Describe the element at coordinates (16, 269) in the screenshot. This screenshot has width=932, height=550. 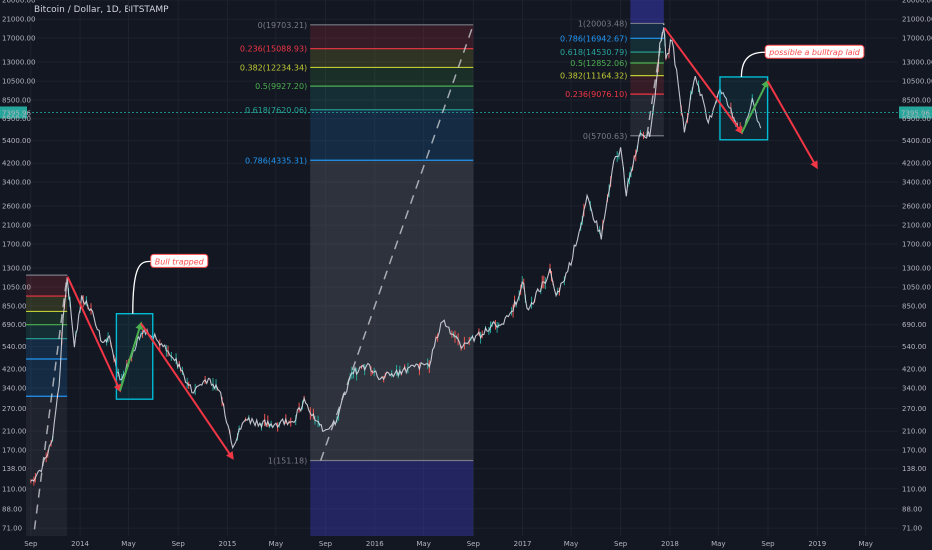
I see `y-tick-label-left: 1300.00` at that location.